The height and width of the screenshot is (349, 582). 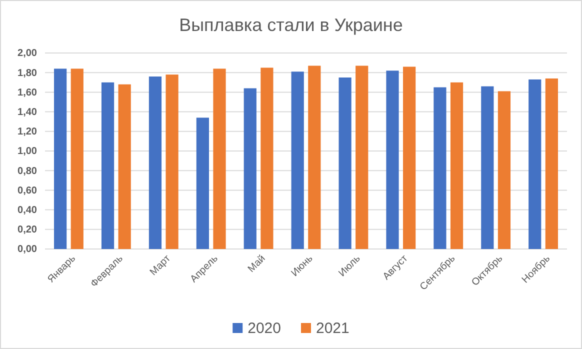 I want to click on y-tick-label: 1,80, so click(x=28, y=73).